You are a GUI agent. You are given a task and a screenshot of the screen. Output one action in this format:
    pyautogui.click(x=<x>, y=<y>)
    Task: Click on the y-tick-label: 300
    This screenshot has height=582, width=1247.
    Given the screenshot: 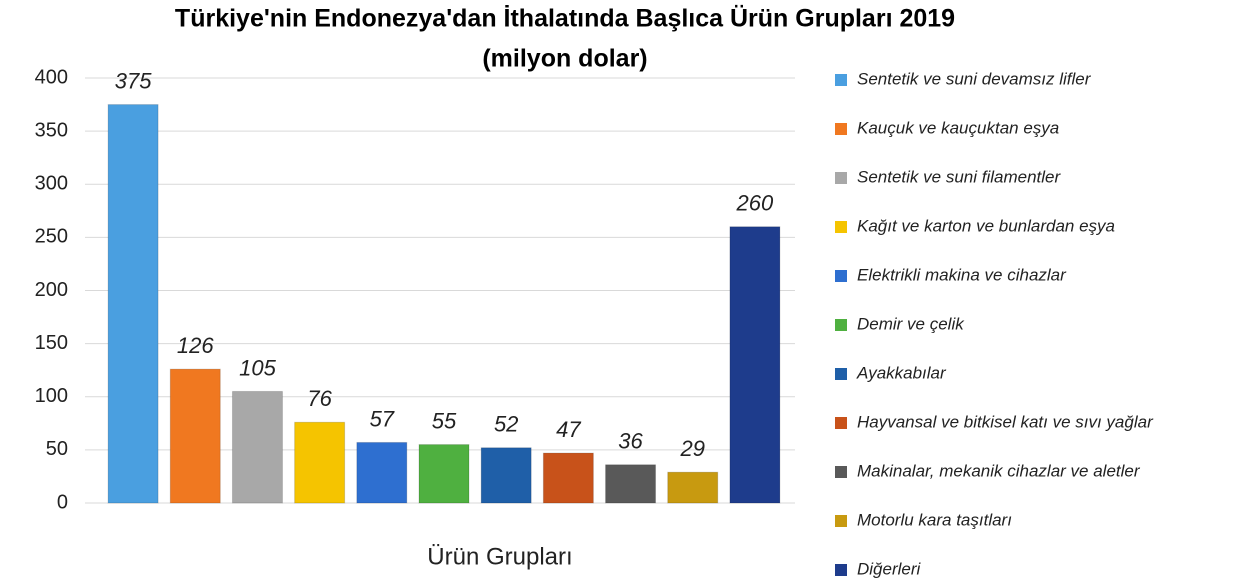 What is the action you would take?
    pyautogui.click(x=51, y=184)
    